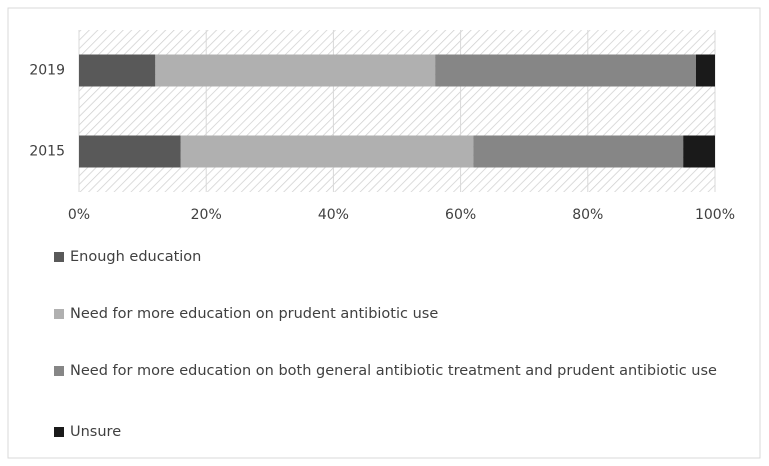 The image size is (769, 466). Describe the element at coordinates (47, 152) in the screenshot. I see `y-tick-label: 2015` at that location.